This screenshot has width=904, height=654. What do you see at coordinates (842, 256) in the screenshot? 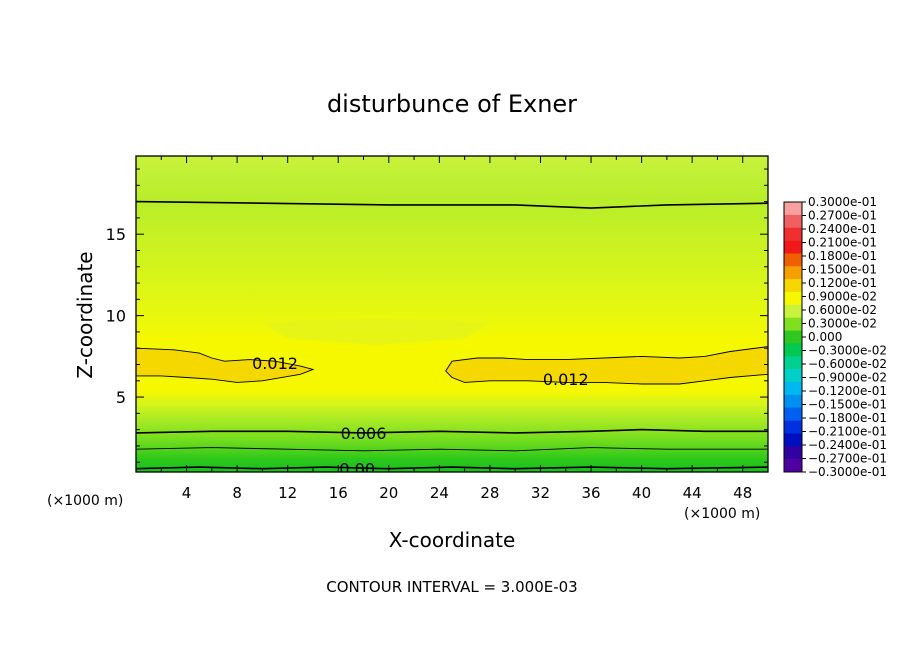
I see `colorbar-label-4: 0.1800e-01` at bounding box center [842, 256].